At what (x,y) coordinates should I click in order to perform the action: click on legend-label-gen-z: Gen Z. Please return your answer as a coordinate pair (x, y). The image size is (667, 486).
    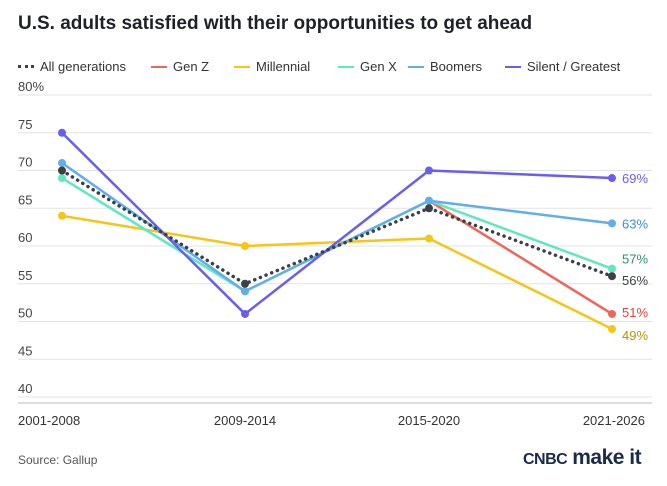
    Looking at the image, I should click on (191, 66).